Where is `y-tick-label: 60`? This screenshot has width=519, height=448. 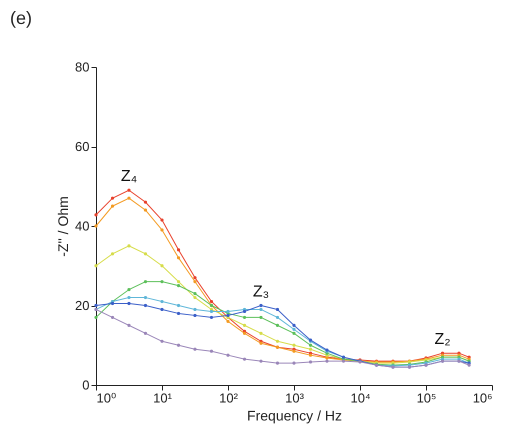 y-tick-label: 60 is located at coordinates (82, 146).